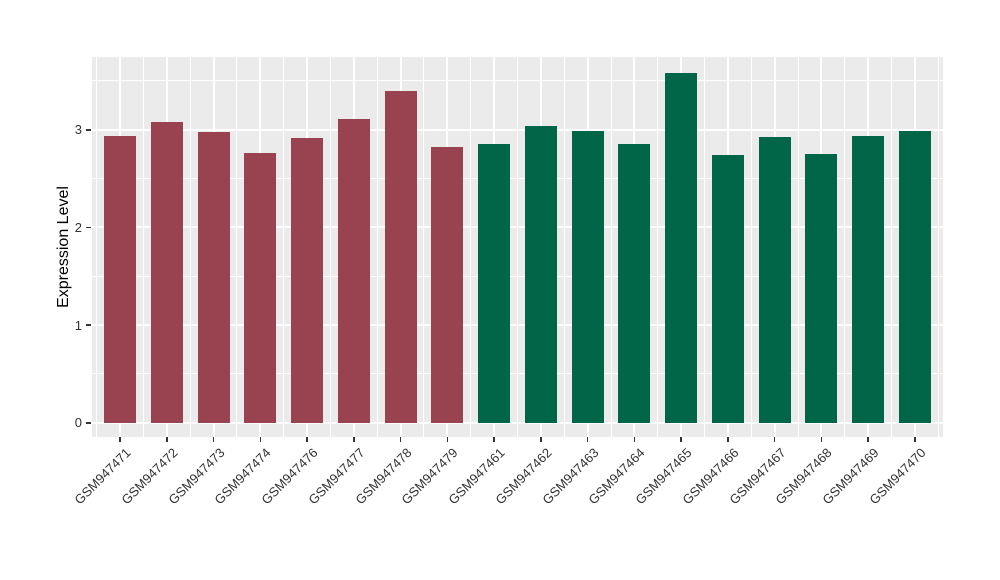  I want to click on y-tick-label: 2, so click(78, 227).